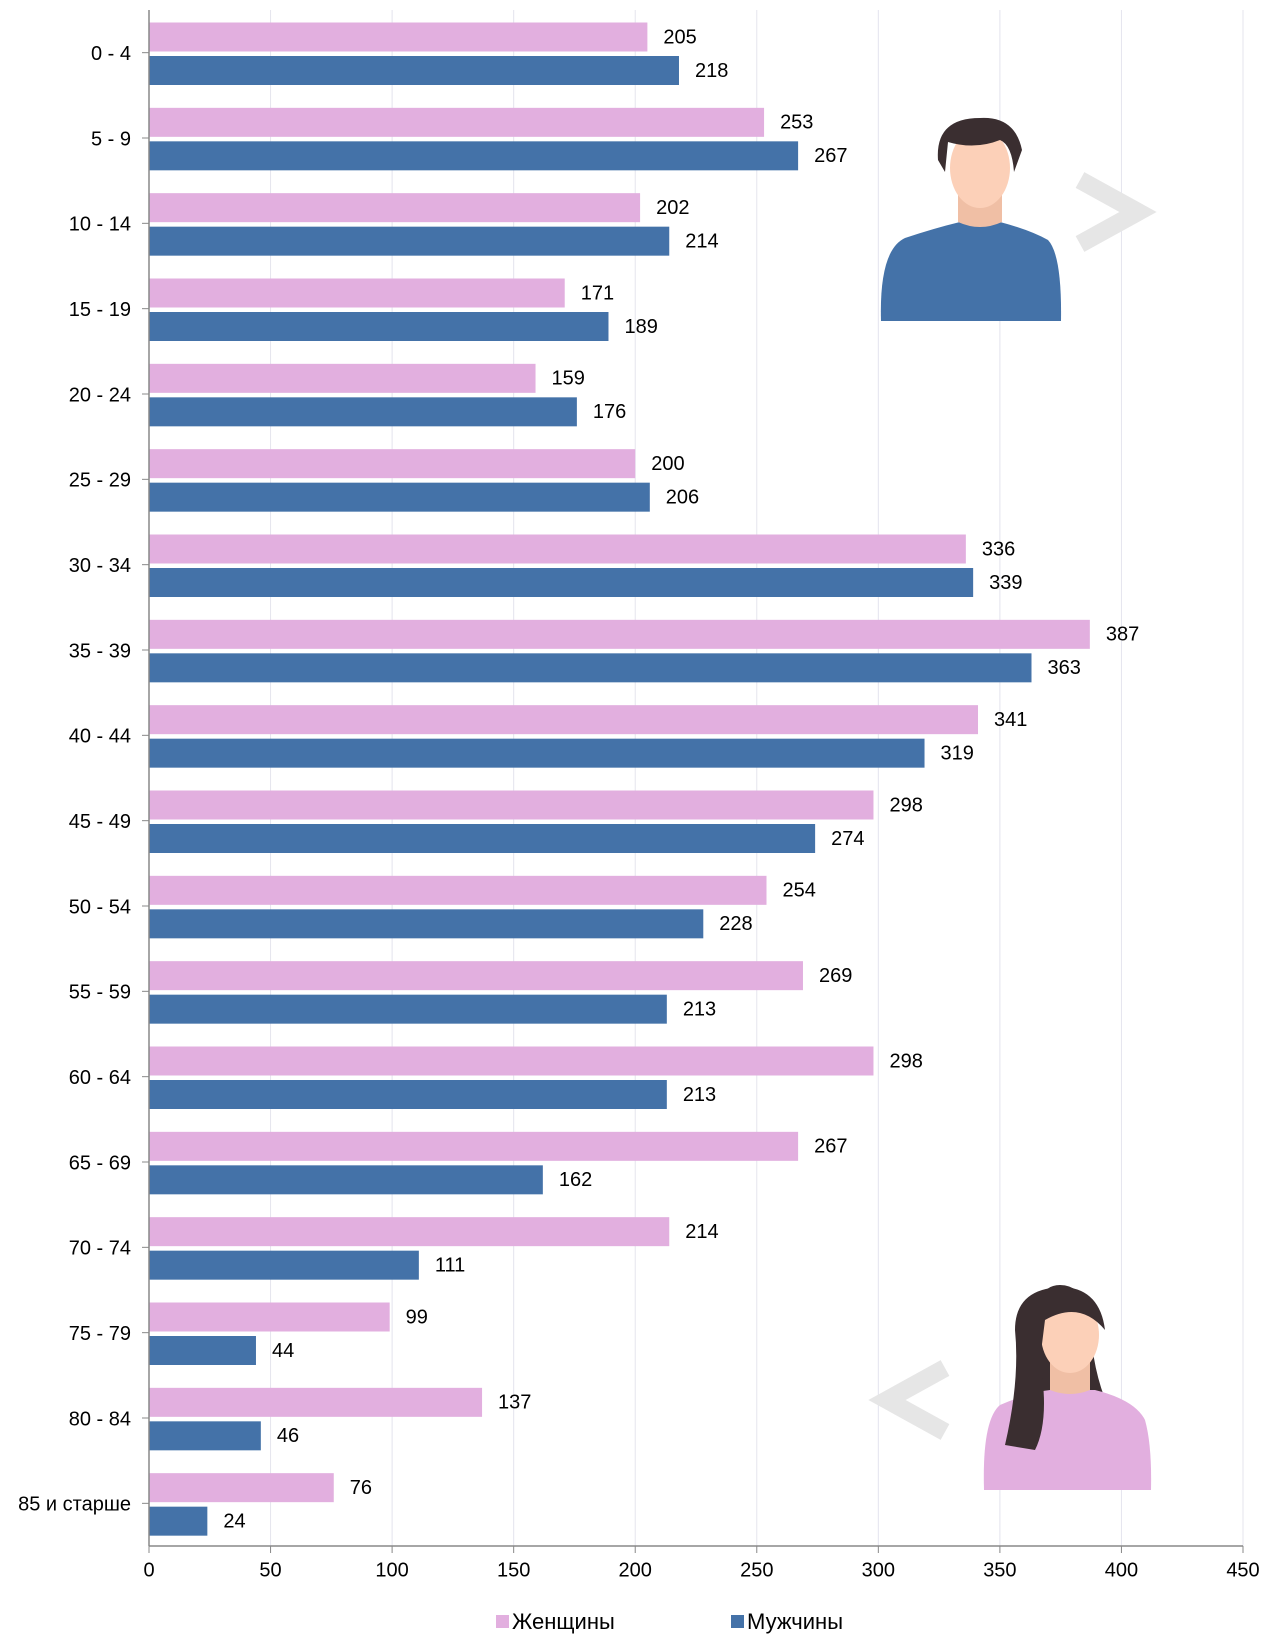 The image size is (1278, 1652). What do you see at coordinates (100, 481) in the screenshot?
I see `y-tick-label: 25 - 29` at bounding box center [100, 481].